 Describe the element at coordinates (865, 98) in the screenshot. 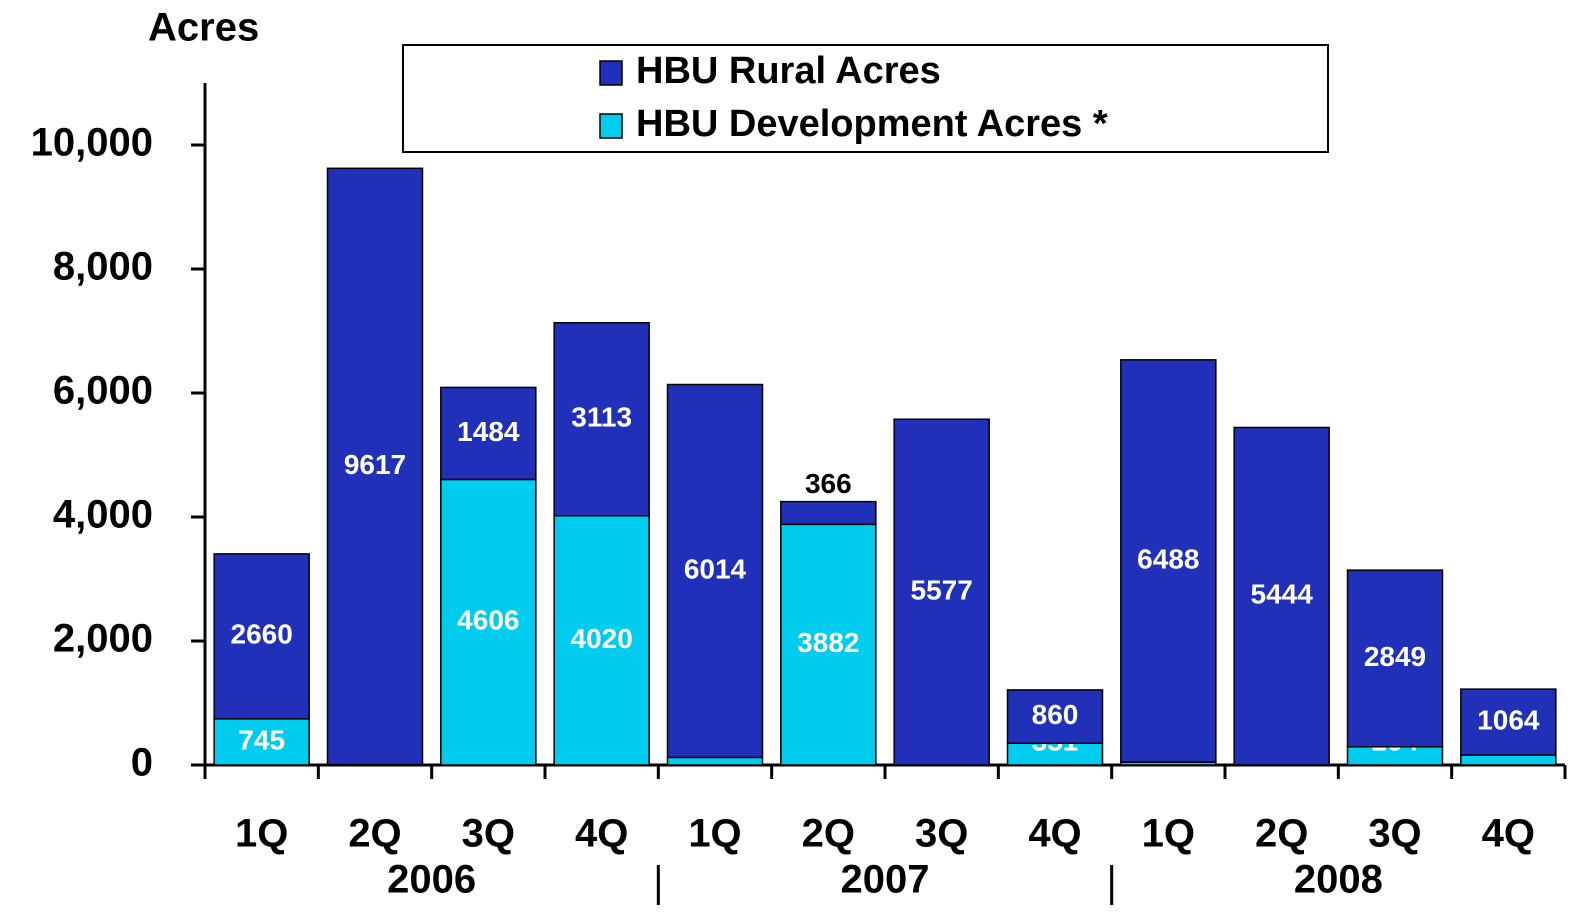

I see `legend` at that location.